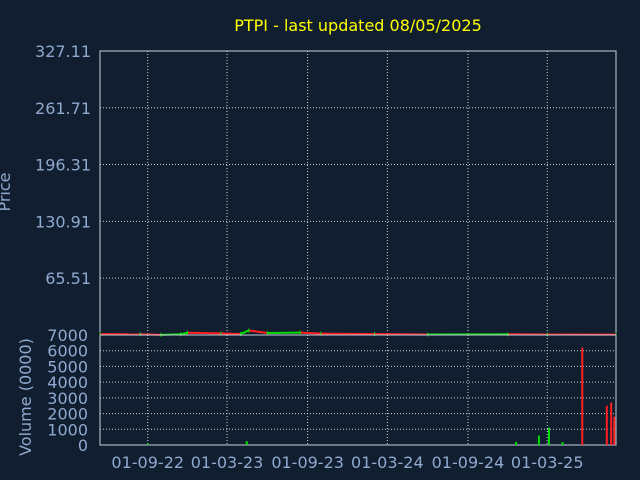  I want to click on volume-tick-label: 5000, so click(67, 366).